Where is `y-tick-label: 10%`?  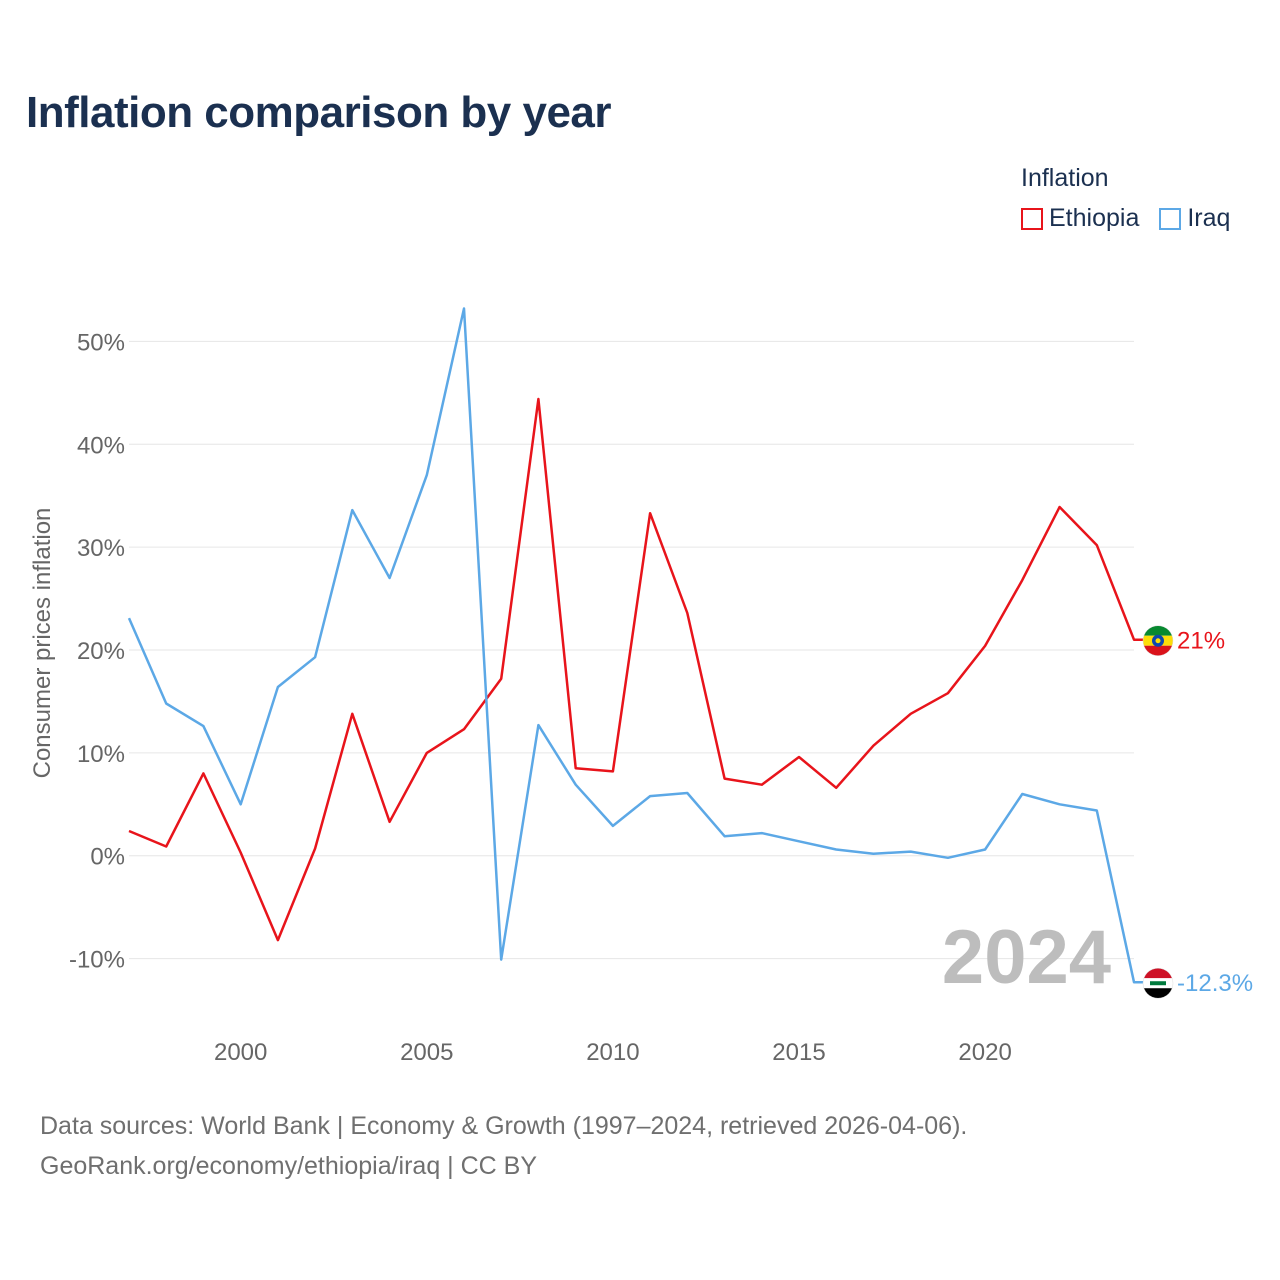 y-tick-label: 10% is located at coordinates (101, 754).